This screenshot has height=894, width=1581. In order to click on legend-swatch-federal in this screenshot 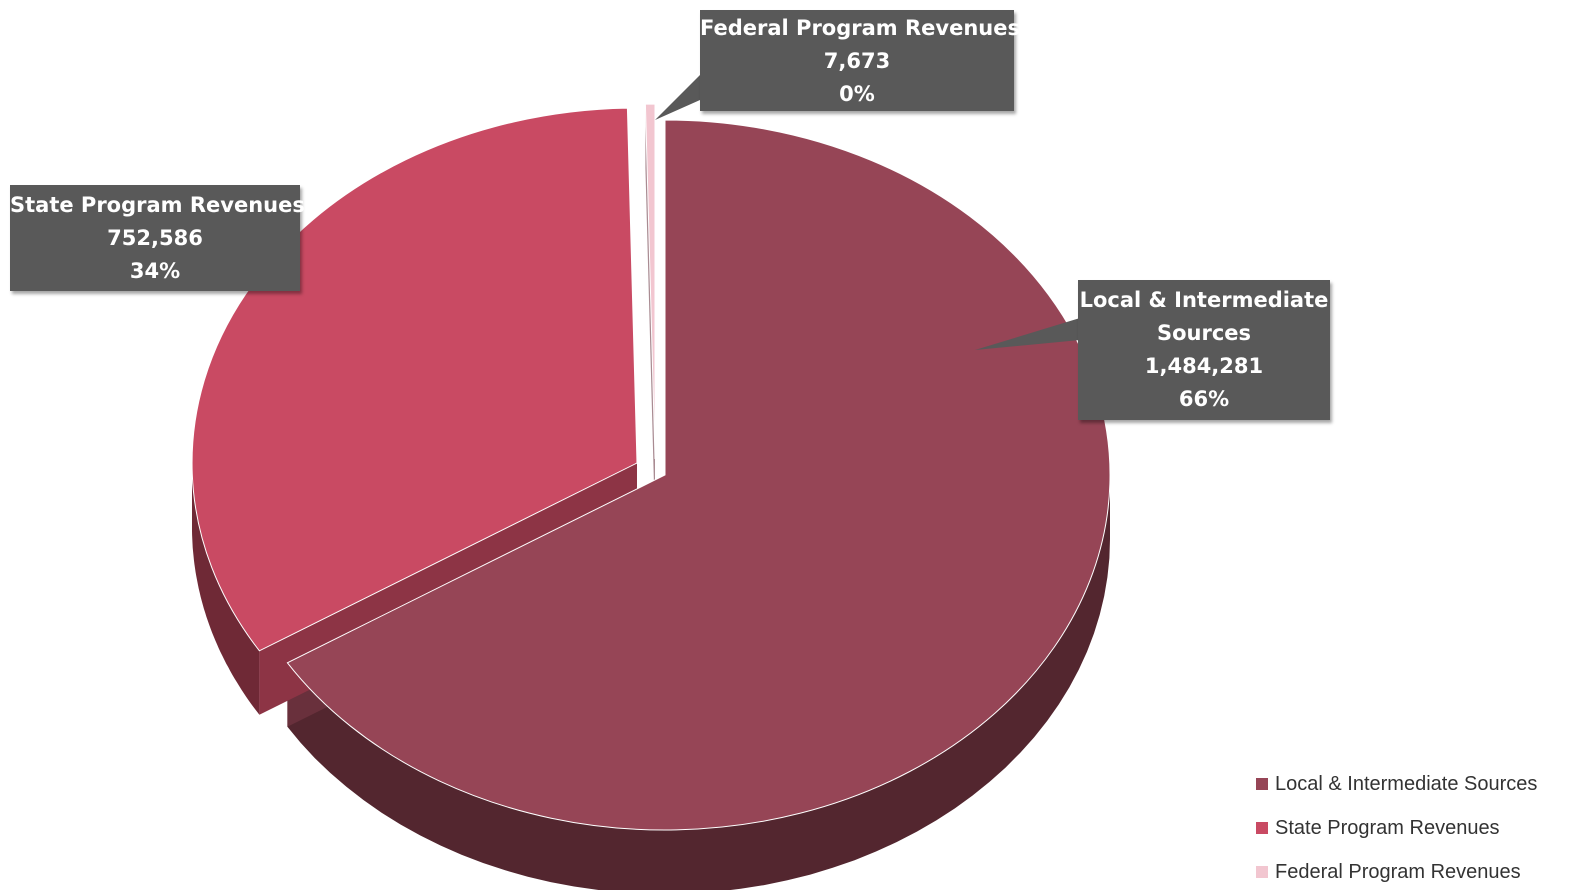, I will do `click(1262, 872)`.